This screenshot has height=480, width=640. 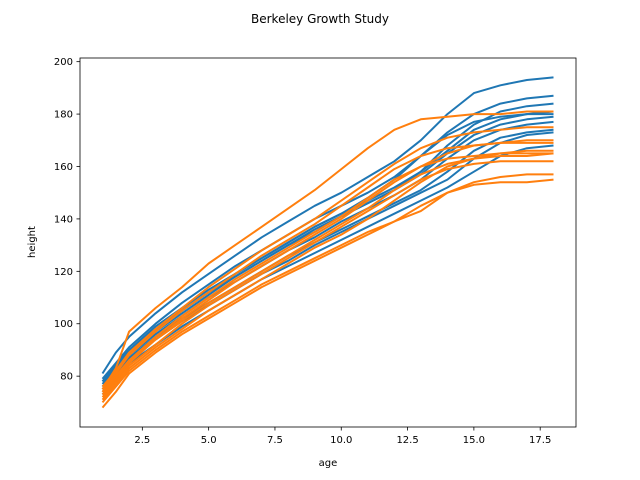 I want to click on y-tick-label: 160, so click(x=63, y=167).